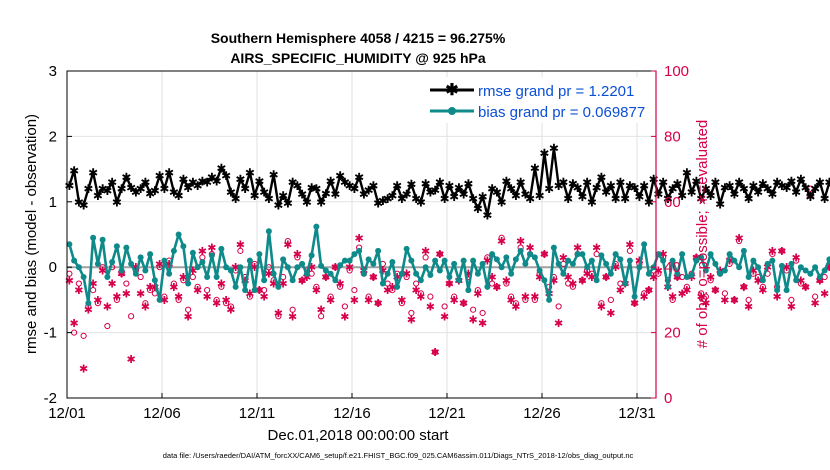  What do you see at coordinates (672, 267) in the screenshot?
I see `y-tick-label-right: 40` at bounding box center [672, 267].